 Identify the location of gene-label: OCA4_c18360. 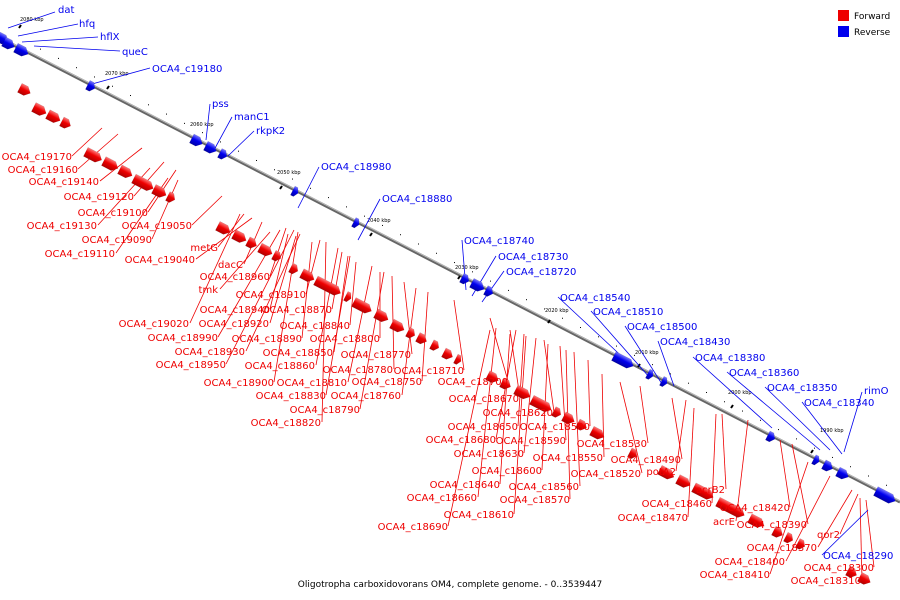
(764, 373).